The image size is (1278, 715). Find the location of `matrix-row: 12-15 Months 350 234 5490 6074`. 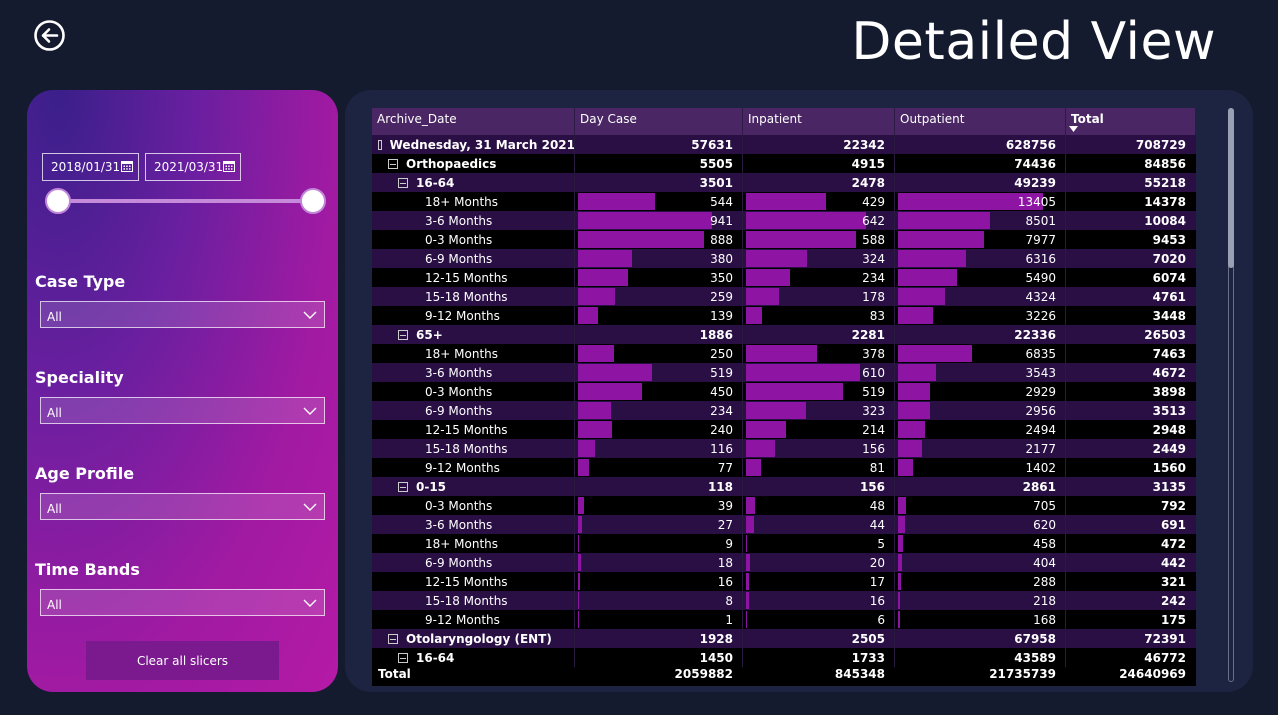

matrix-row: 12-15 Months 350 234 5490 6074 is located at coordinates (784, 277).